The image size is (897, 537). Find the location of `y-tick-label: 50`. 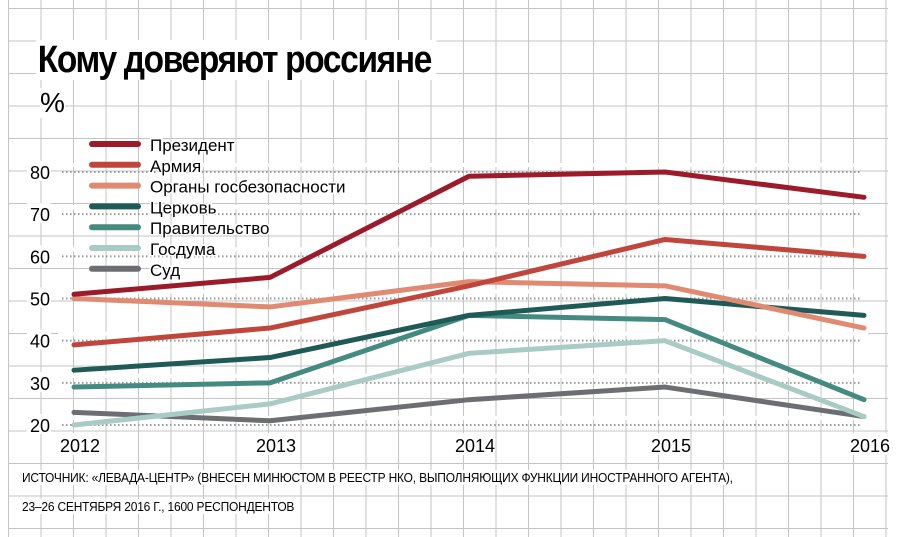

y-tick-label: 50 is located at coordinates (40, 300).